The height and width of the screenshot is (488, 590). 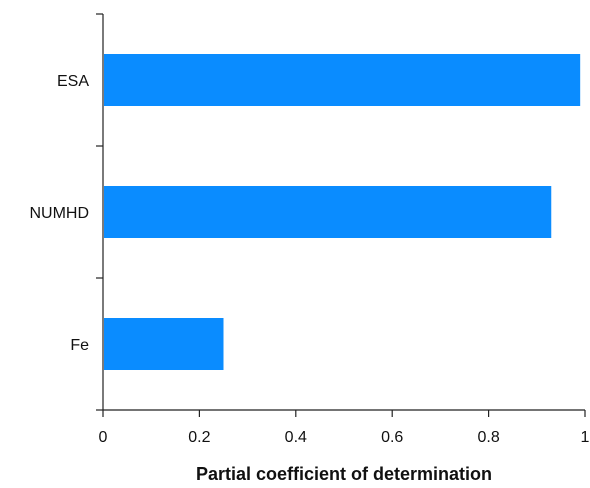 What do you see at coordinates (103, 437) in the screenshot?
I see `x-tick-label: 0` at bounding box center [103, 437].